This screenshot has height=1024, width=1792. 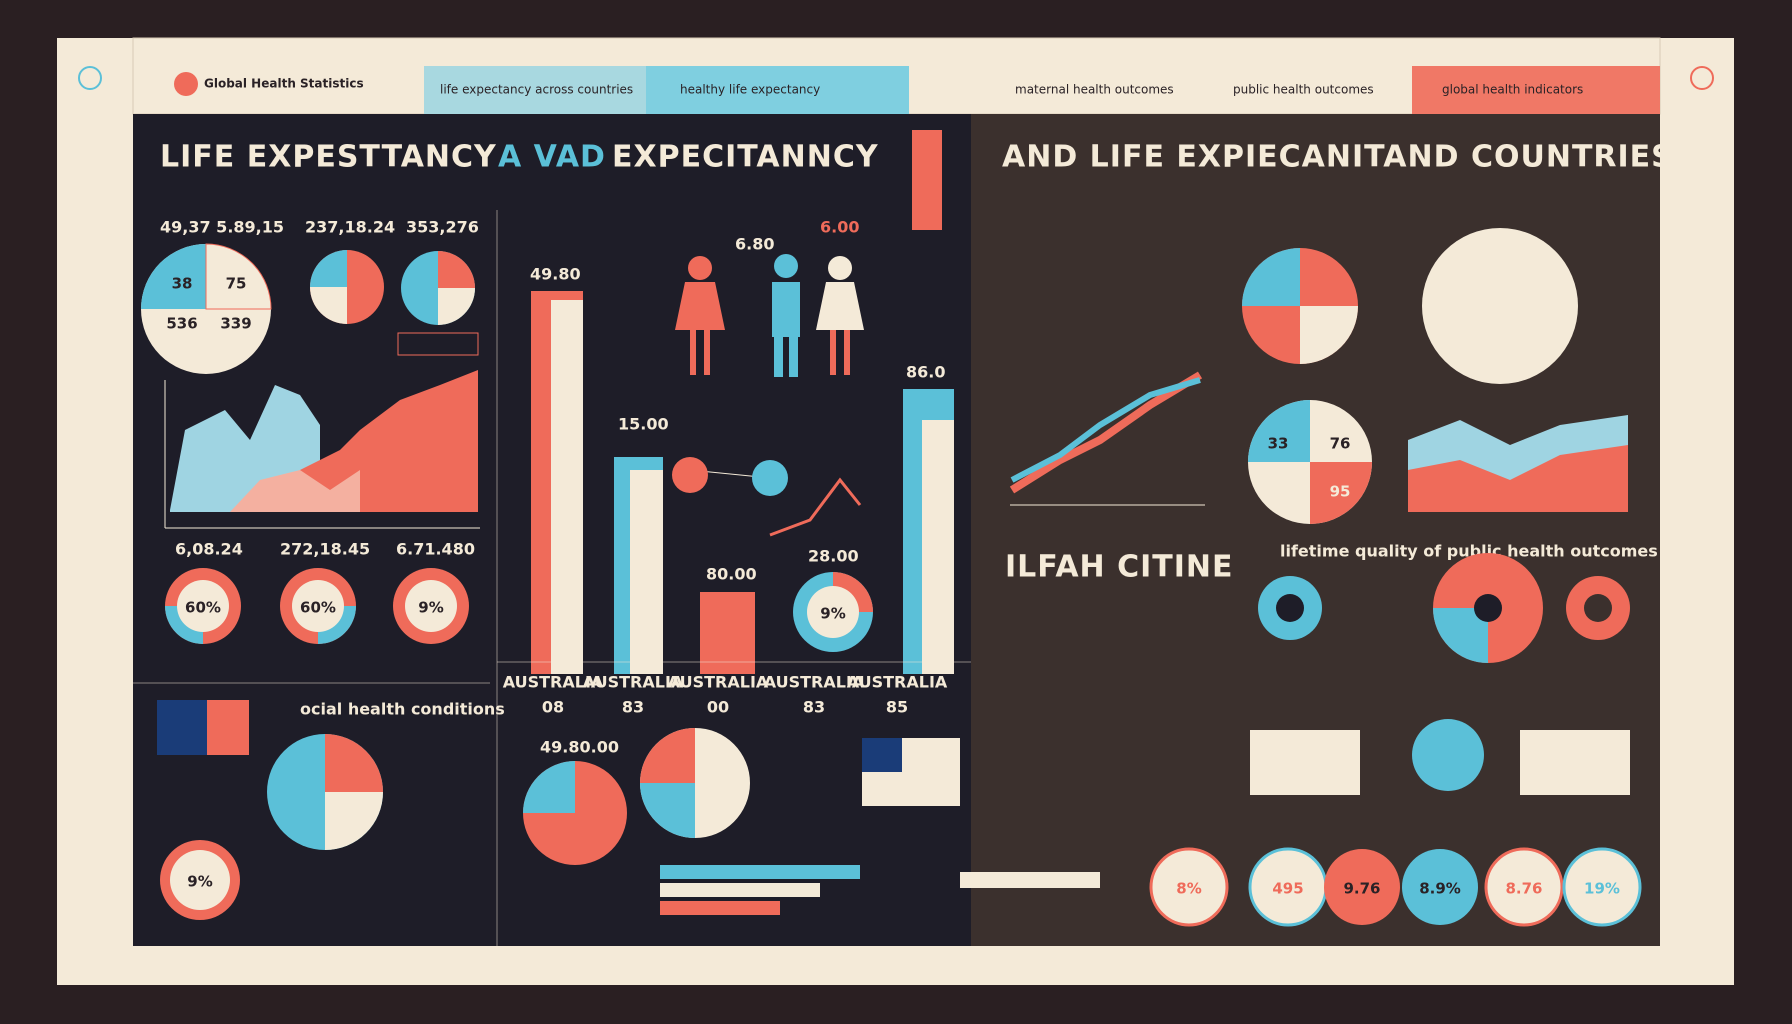 What do you see at coordinates (731, 574) in the screenshot?
I see `value: 80.00` at bounding box center [731, 574].